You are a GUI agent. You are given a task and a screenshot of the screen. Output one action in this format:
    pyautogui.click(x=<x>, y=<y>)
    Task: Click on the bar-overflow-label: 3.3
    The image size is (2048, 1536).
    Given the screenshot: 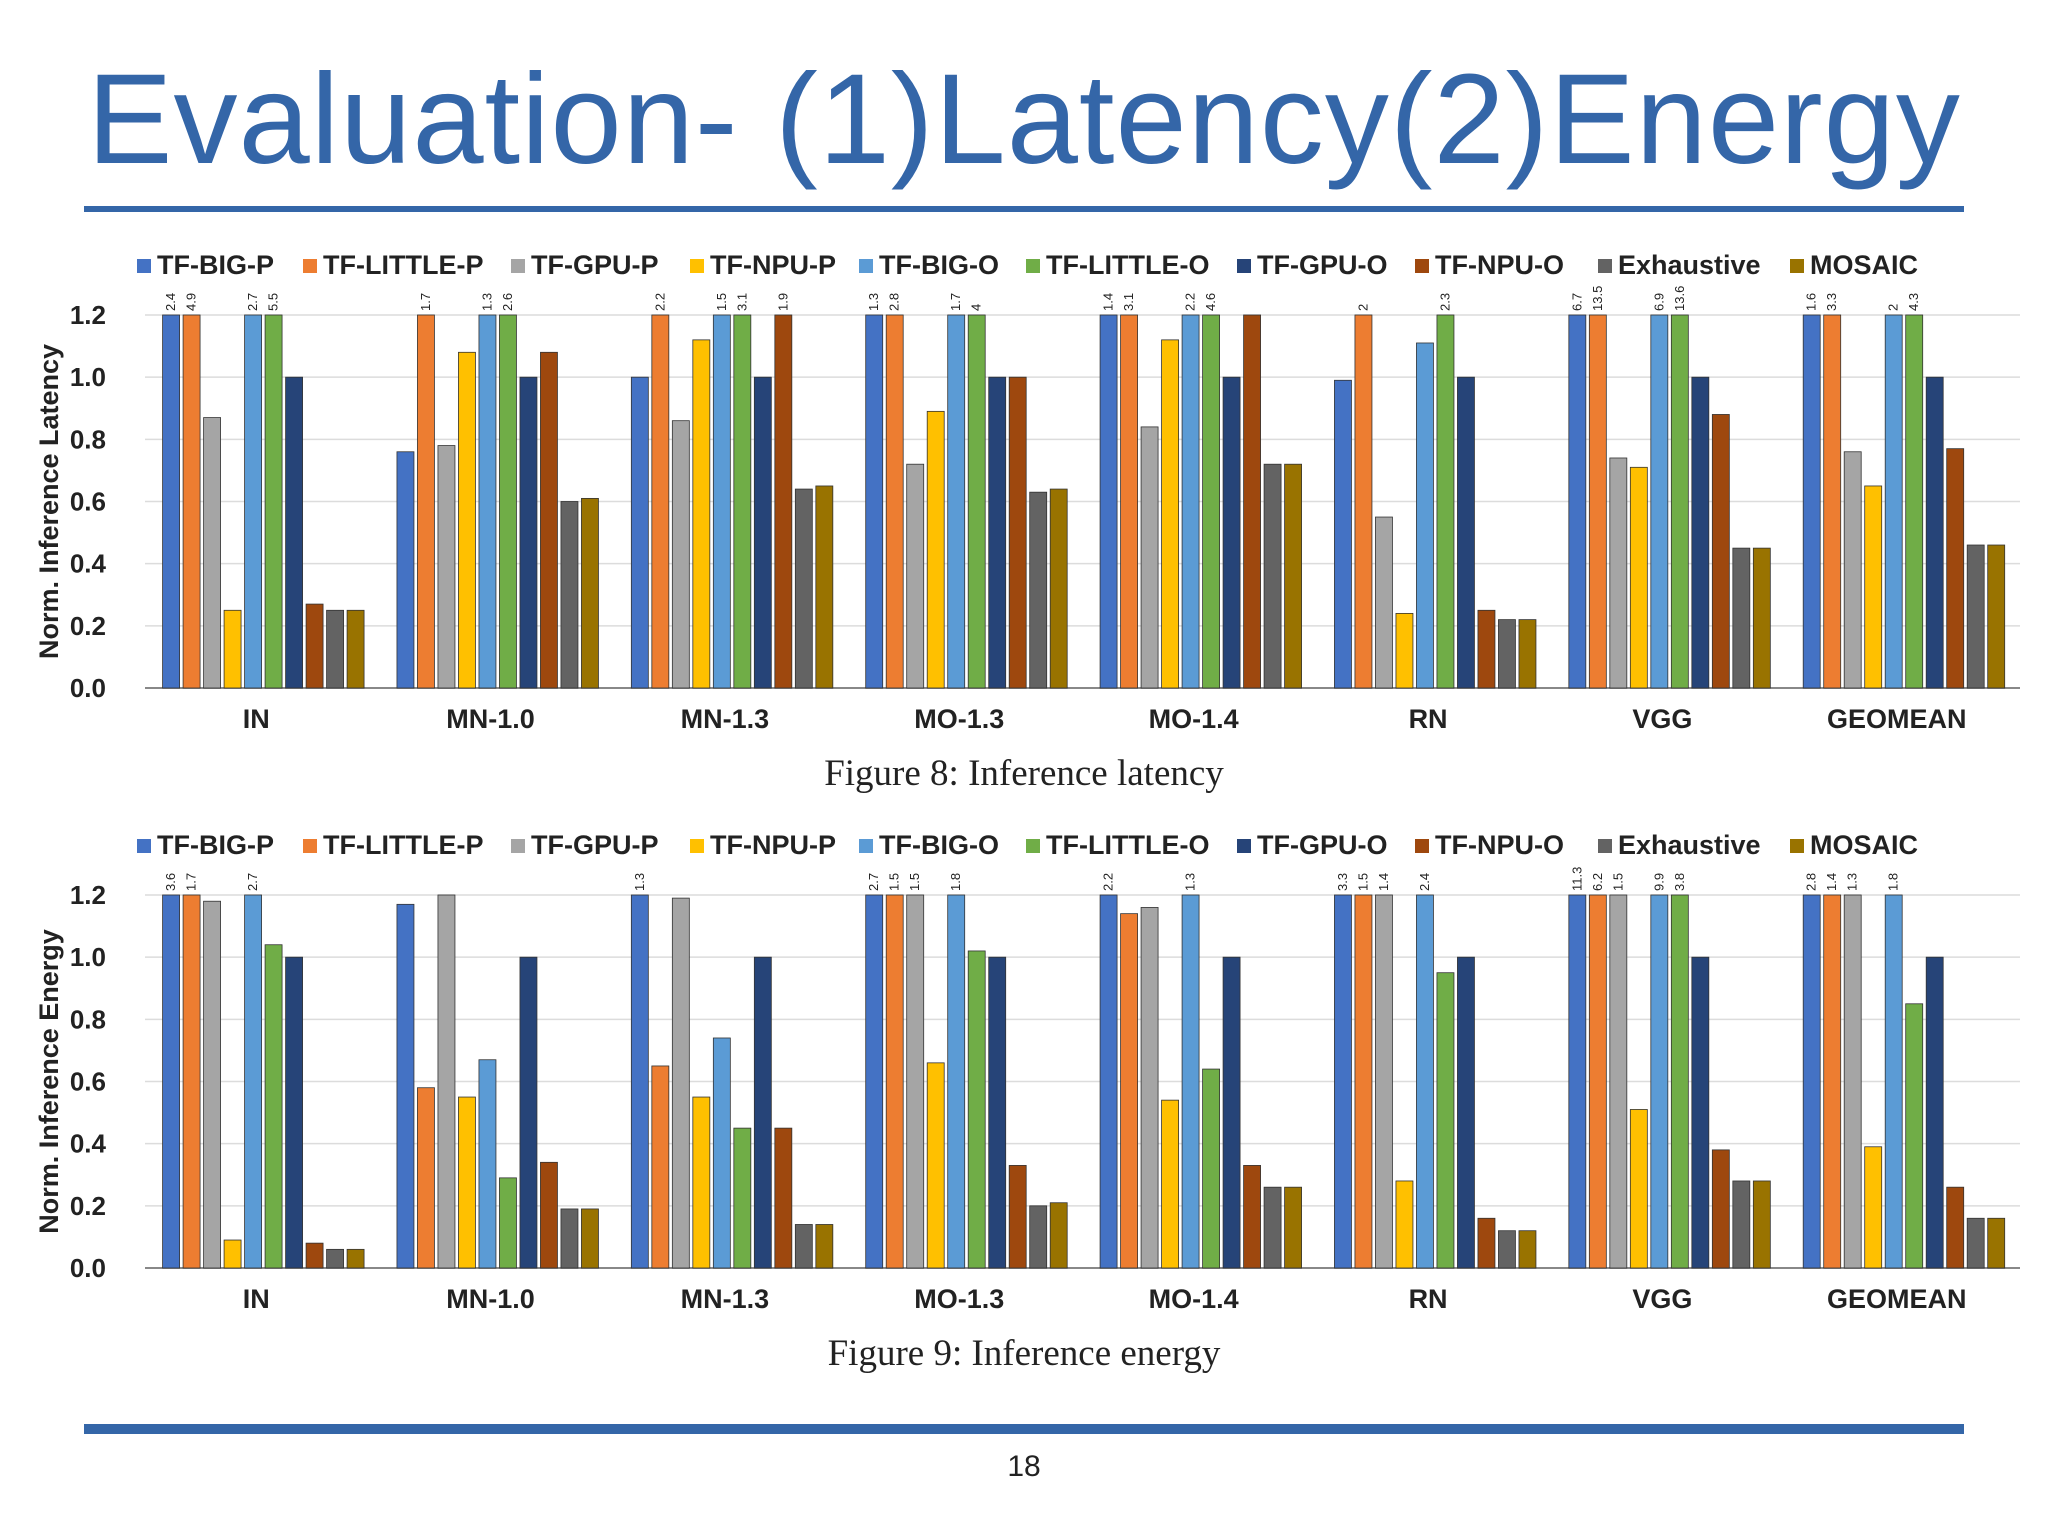 What is the action you would take?
    pyautogui.click(x=1342, y=882)
    